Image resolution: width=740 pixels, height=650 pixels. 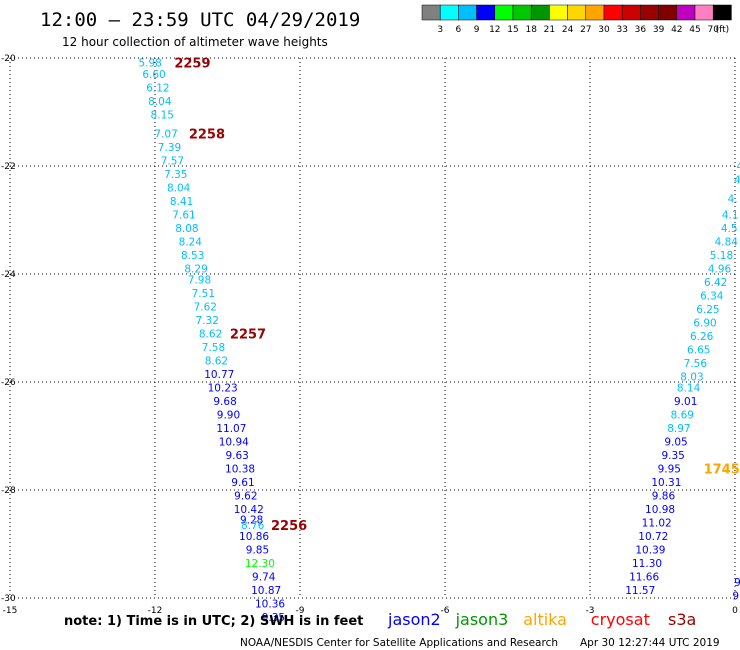 I want to click on wave-height-label: 9, so click(x=737, y=583).